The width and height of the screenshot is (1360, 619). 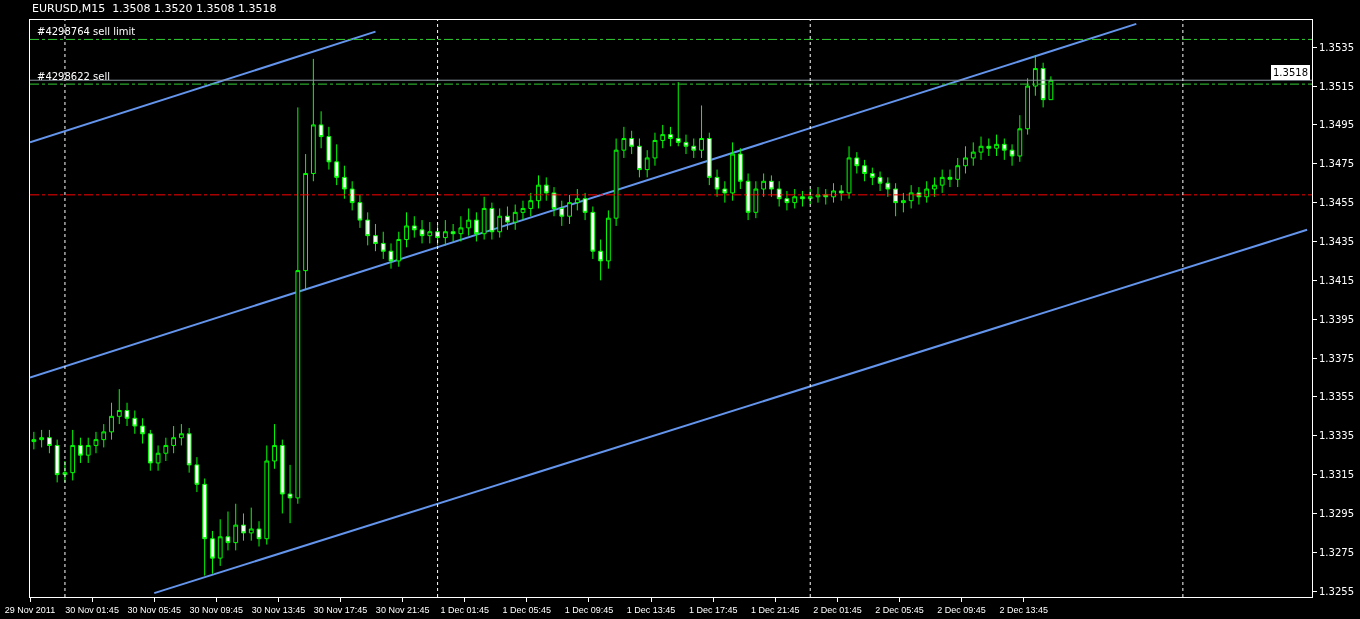 I want to click on ref-line-label: #4298622 sell, so click(x=74, y=76).